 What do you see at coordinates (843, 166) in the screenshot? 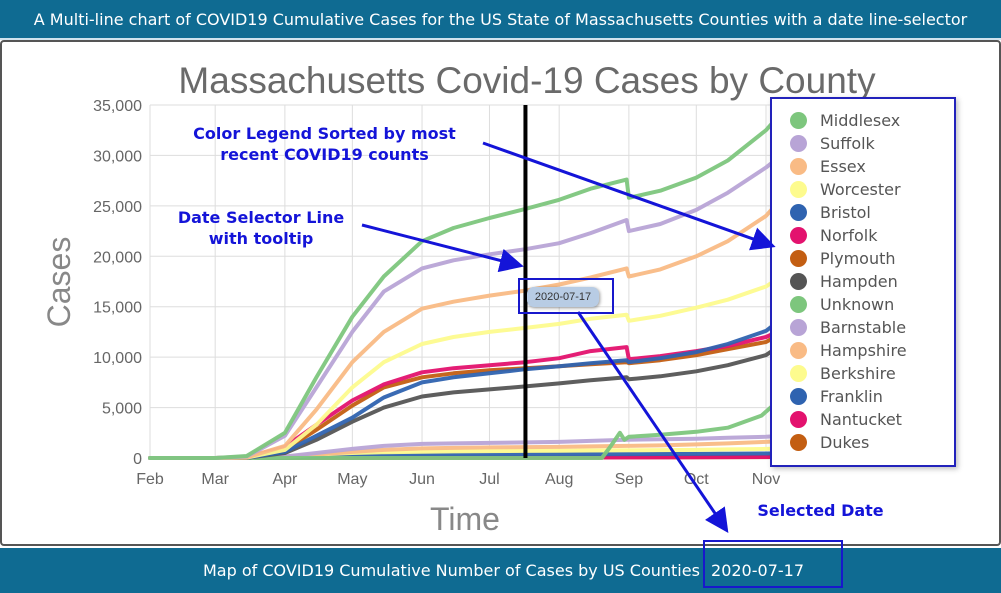
I see `legend-label: Essex` at bounding box center [843, 166].